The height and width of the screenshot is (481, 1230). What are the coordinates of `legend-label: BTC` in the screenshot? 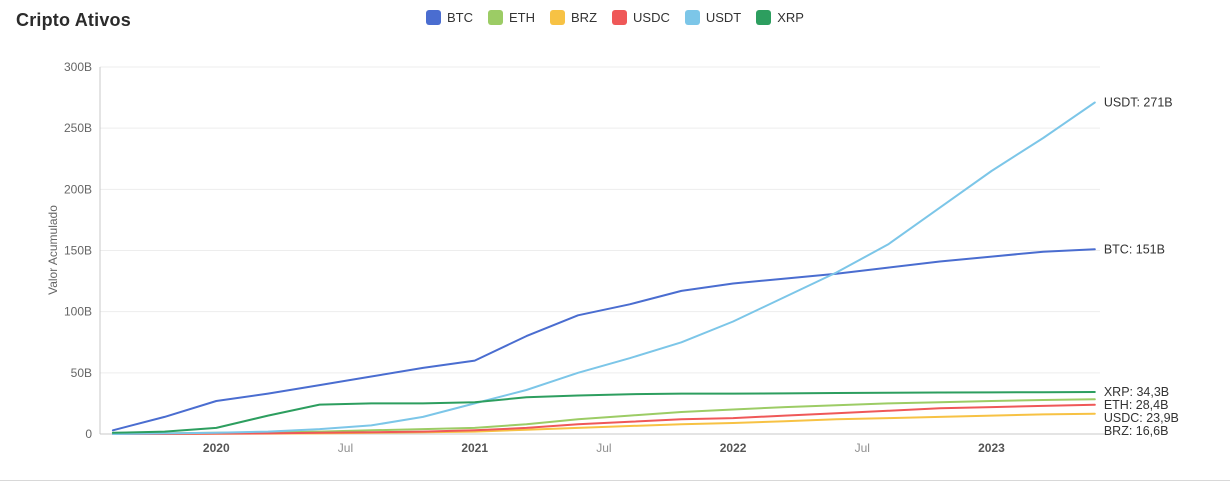 It's located at (460, 17).